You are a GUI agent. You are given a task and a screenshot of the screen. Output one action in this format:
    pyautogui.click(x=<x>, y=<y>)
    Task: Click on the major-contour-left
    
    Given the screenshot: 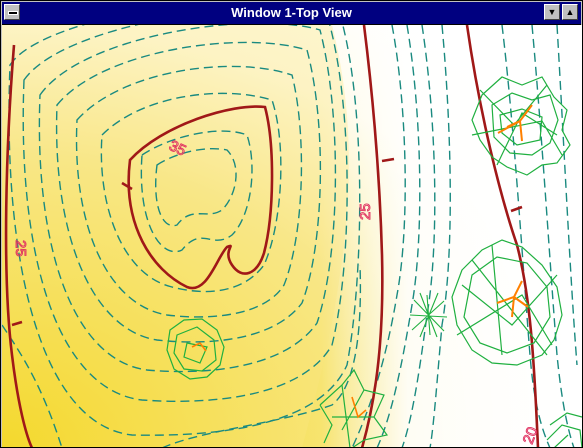 What is the action you would take?
    pyautogui.click(x=18, y=245)
    